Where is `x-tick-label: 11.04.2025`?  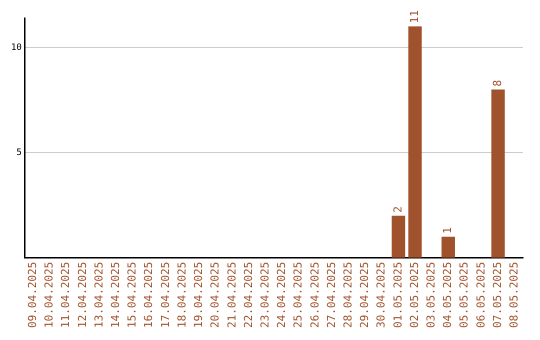 x-tick-label: 11.04.2025 is located at coordinates (65, 295).